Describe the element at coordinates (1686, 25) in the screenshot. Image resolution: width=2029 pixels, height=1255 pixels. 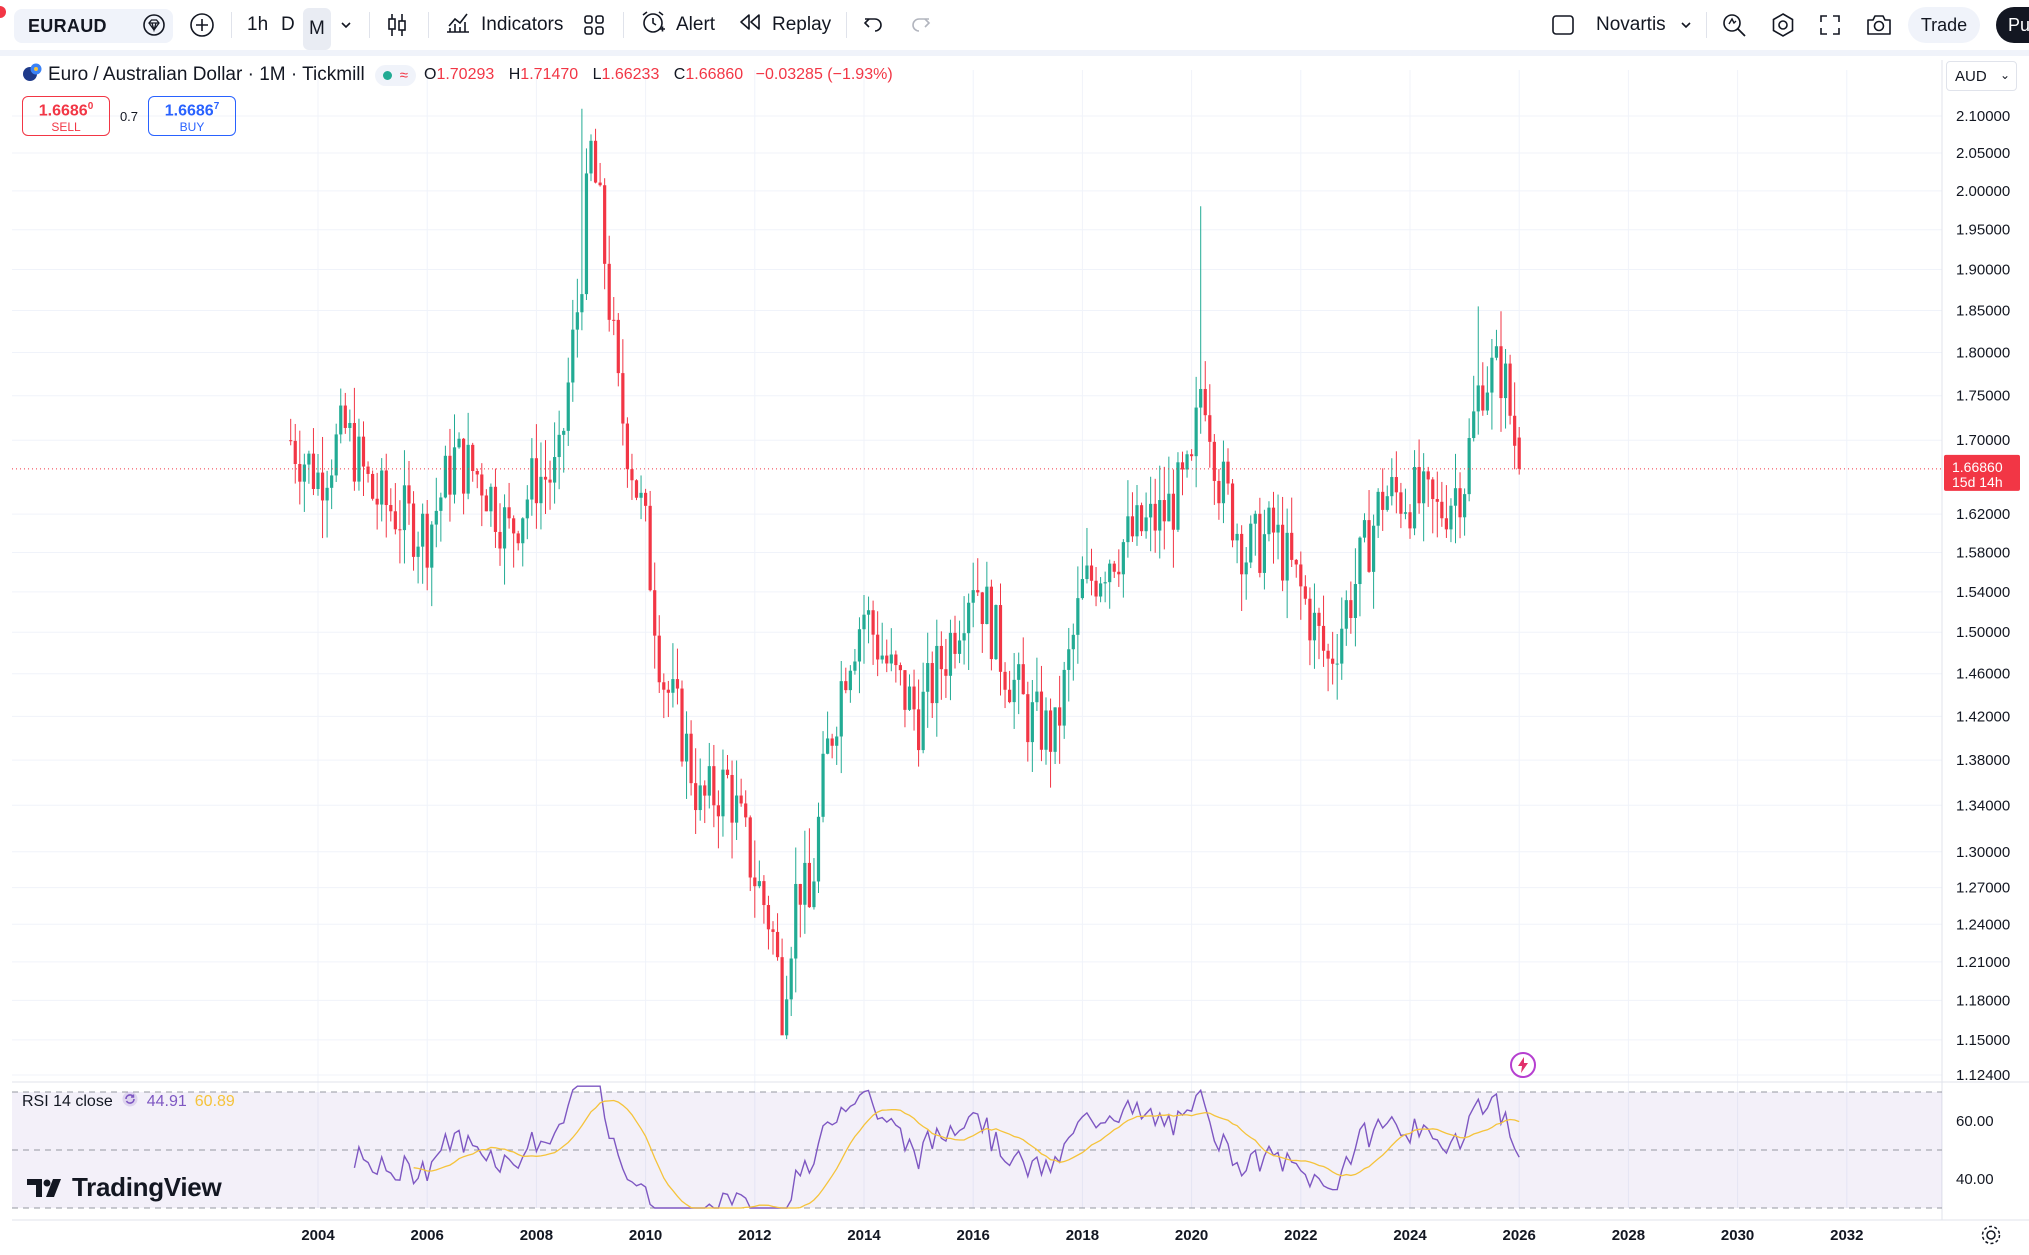
I see `layout-chevron-down-icon` at that location.